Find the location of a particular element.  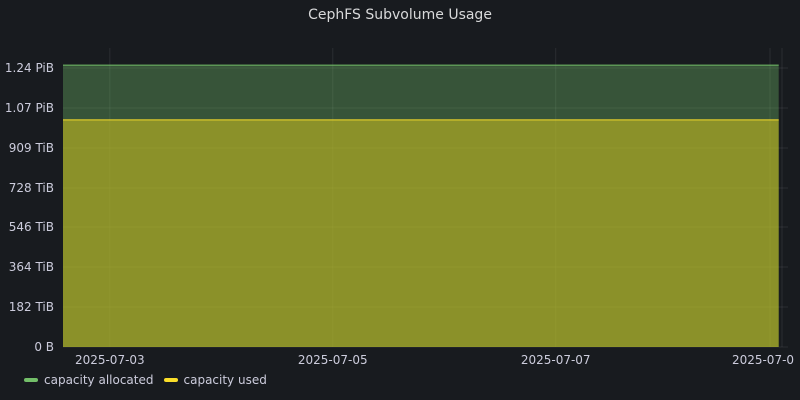

x-tick-label: 2025-07-07 is located at coordinates (556, 360).